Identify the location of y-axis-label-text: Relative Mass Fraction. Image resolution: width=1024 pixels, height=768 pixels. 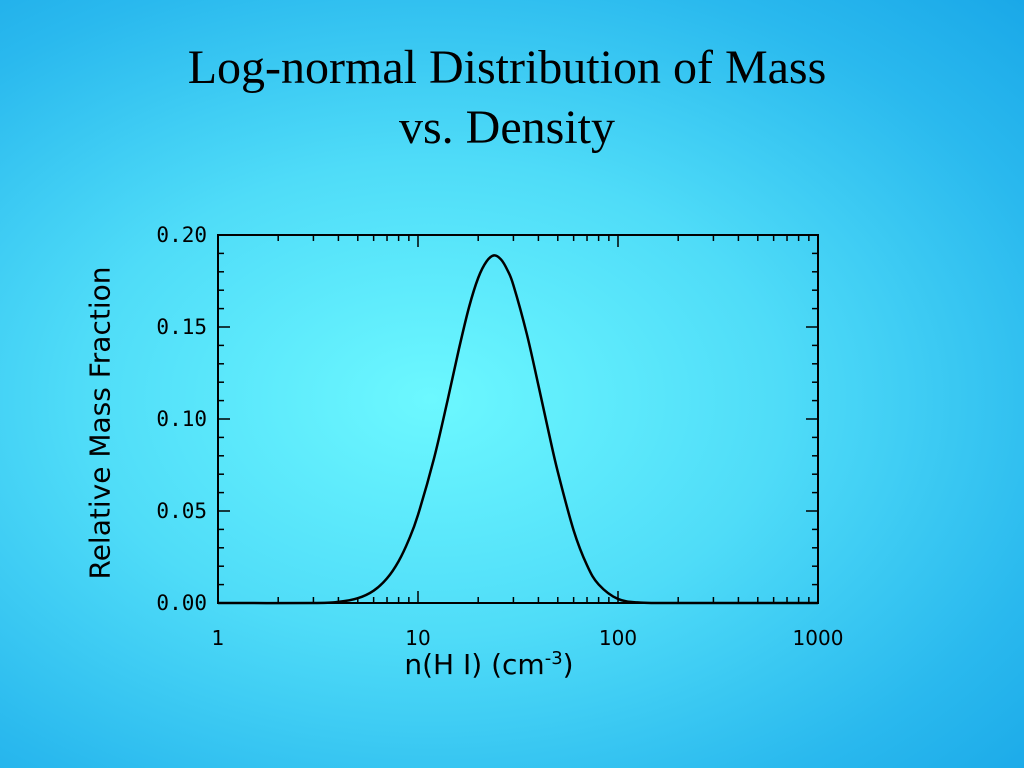
(100, 423).